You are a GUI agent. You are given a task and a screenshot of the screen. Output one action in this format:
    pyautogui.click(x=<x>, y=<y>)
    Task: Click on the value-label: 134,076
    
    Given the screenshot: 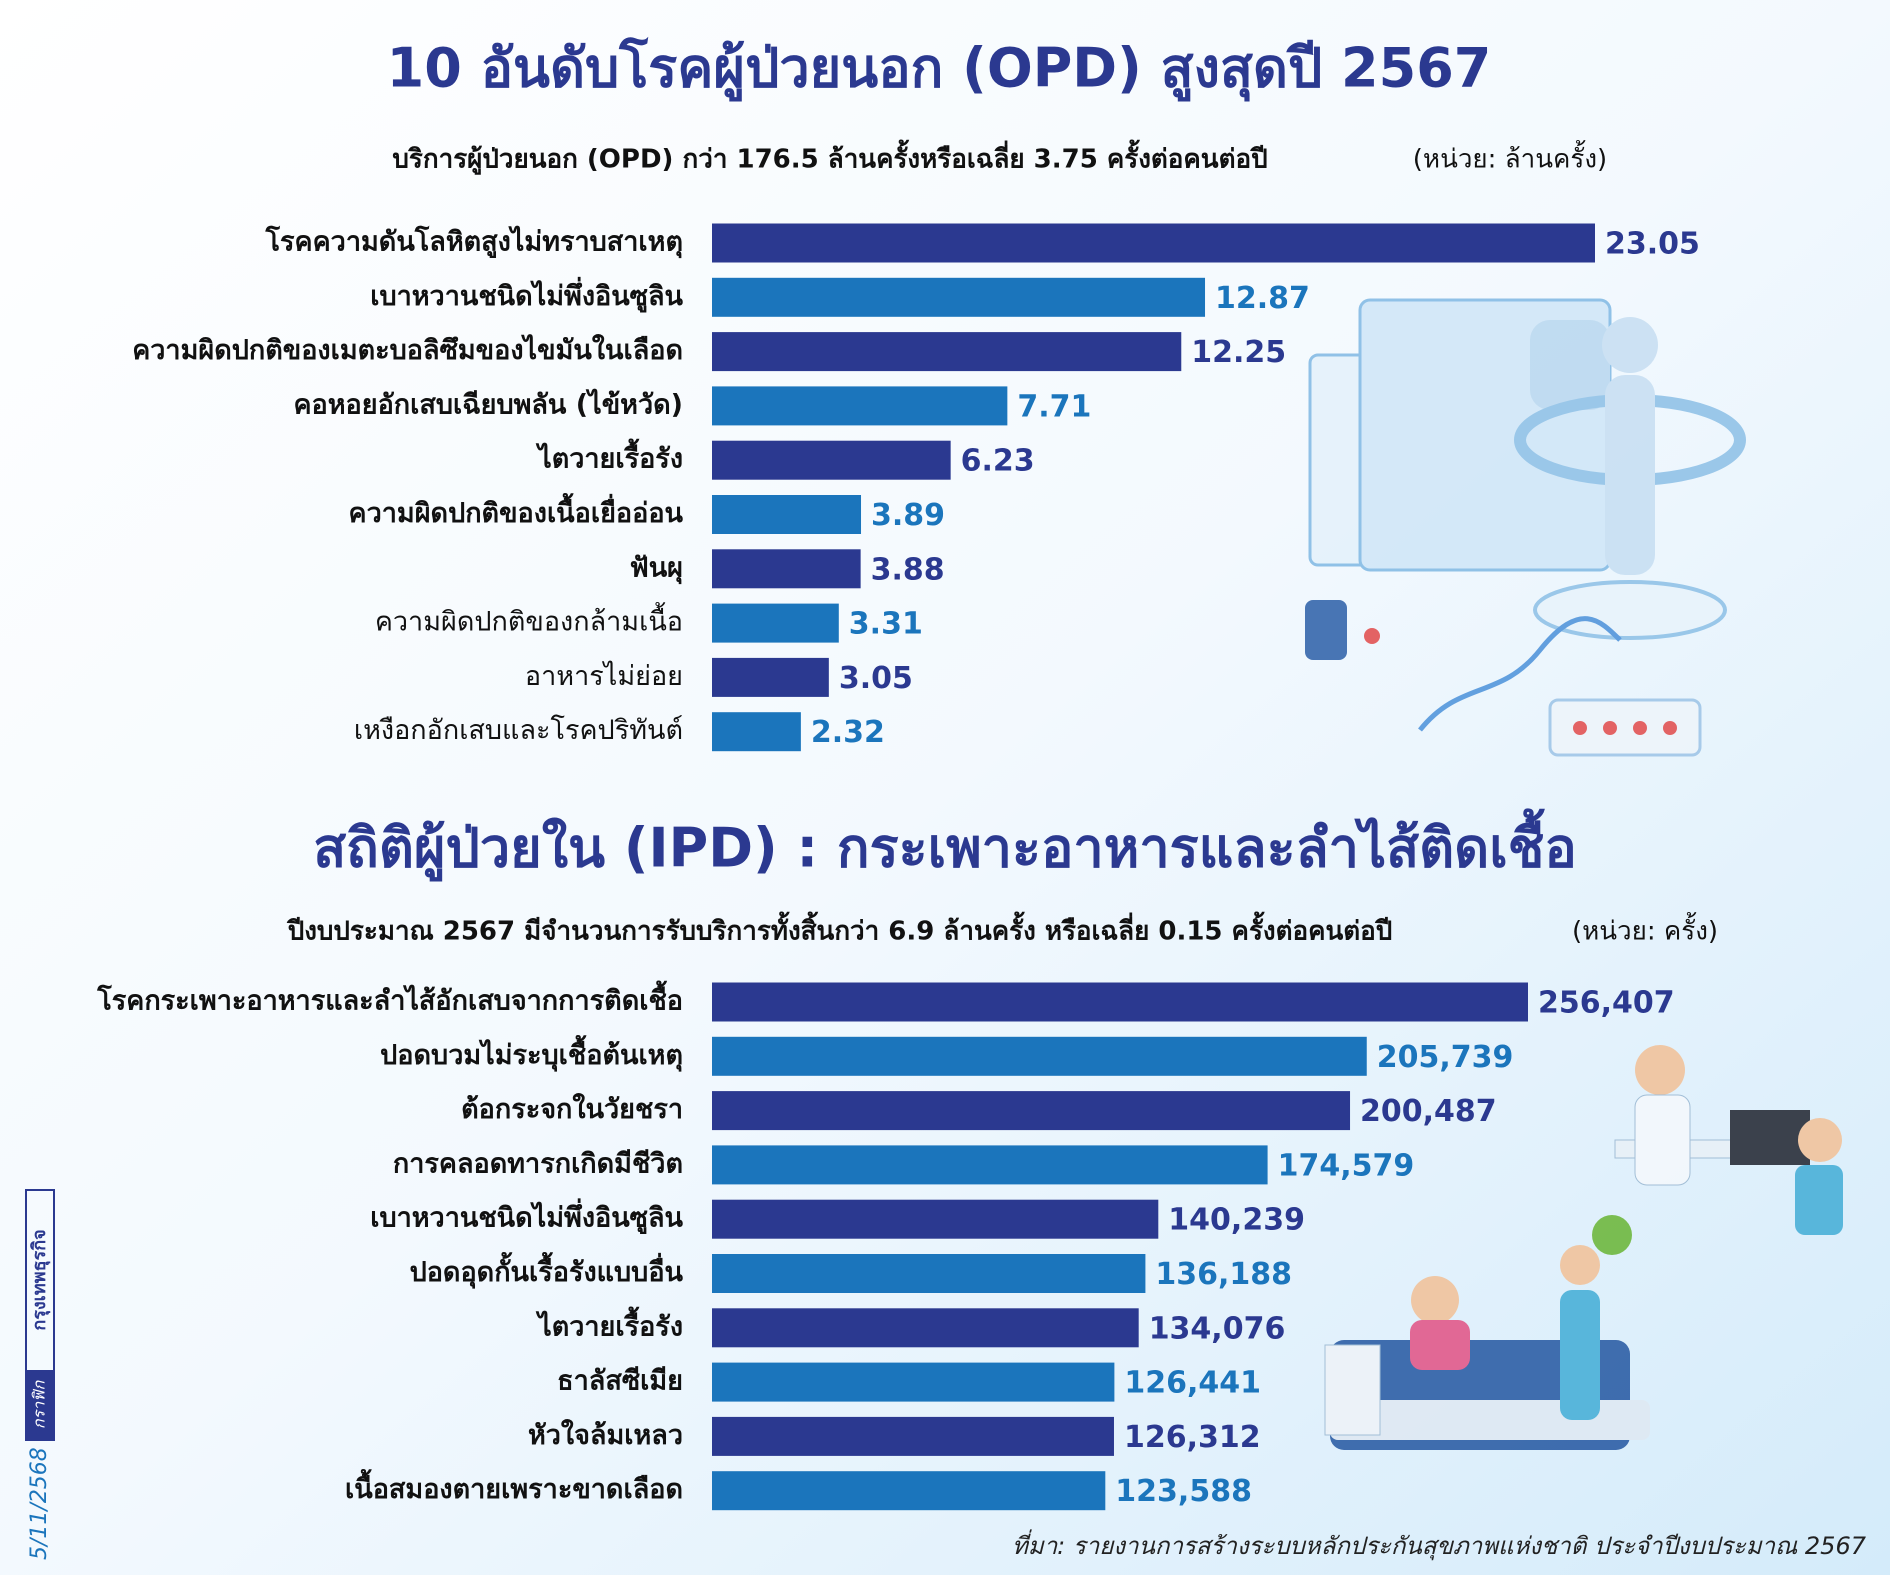 What is the action you would take?
    pyautogui.click(x=1217, y=1328)
    